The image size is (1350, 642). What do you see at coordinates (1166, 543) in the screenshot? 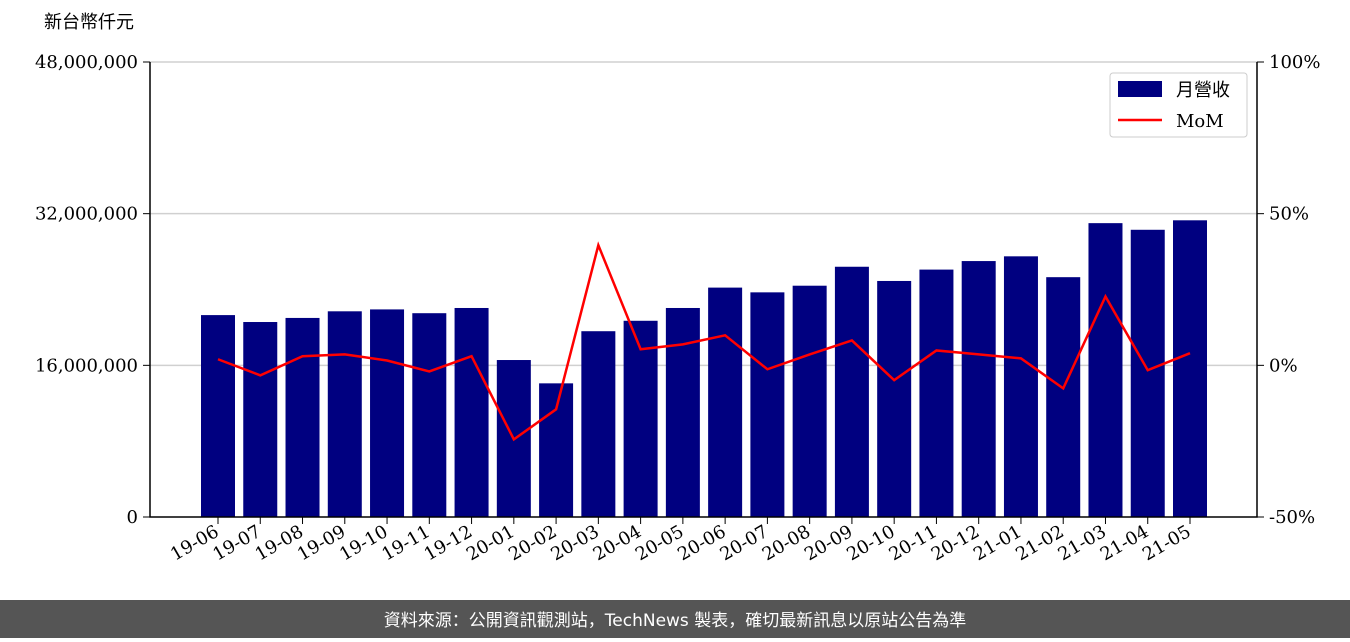
I see `x-tick-label: 21-05` at bounding box center [1166, 543].